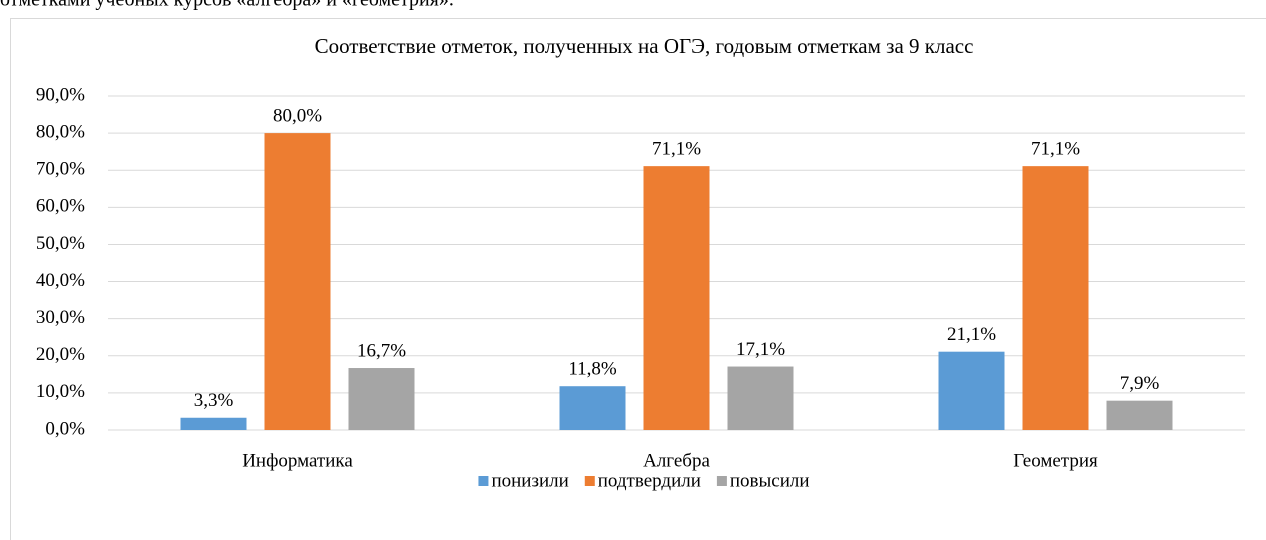 This screenshot has width=1266, height=540. Describe the element at coordinates (971, 334) in the screenshot. I see `value-label: 21,1%` at that location.